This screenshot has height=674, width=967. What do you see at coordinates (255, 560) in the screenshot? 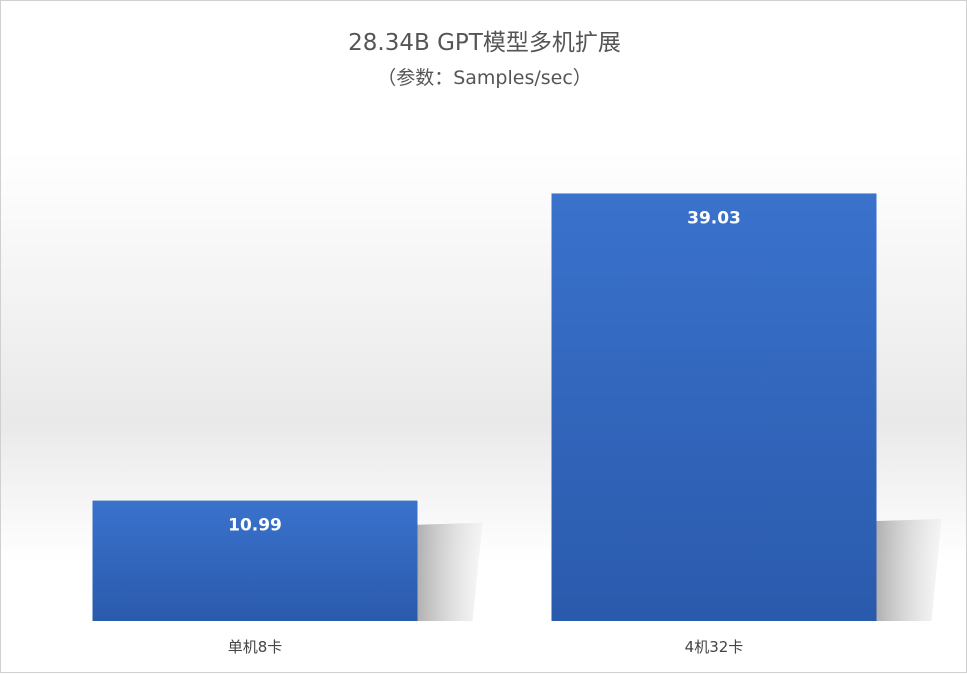
I see `bar` at bounding box center [255, 560].